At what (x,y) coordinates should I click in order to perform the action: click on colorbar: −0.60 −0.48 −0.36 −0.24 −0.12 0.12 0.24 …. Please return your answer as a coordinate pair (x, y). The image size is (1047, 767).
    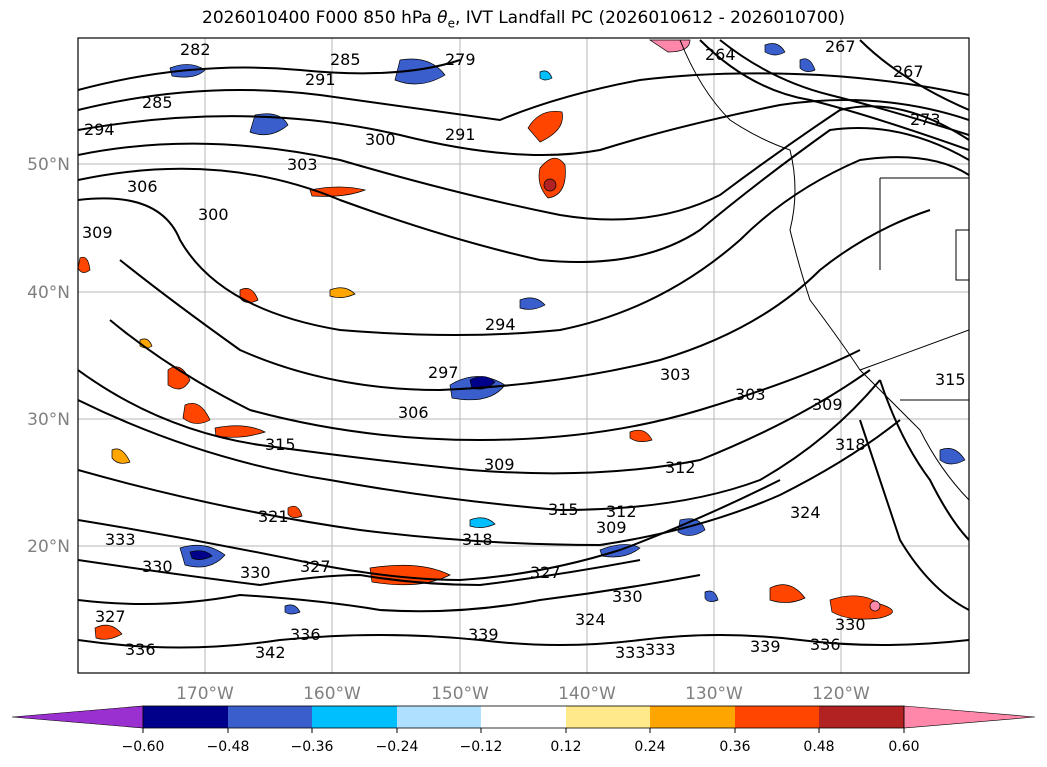
    Looking at the image, I should click on (523, 730).